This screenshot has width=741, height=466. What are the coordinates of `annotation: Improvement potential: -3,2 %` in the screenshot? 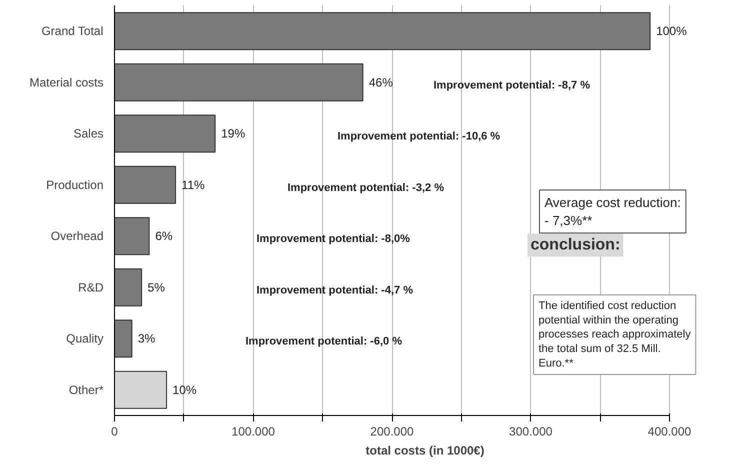 It's located at (366, 188).